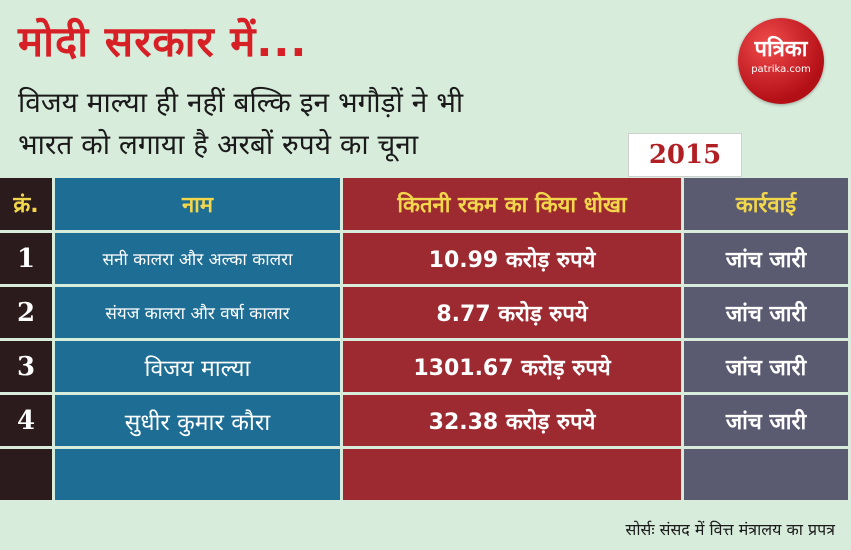  Describe the element at coordinates (27, 259) in the screenshot. I see `row-serial: 1` at that location.